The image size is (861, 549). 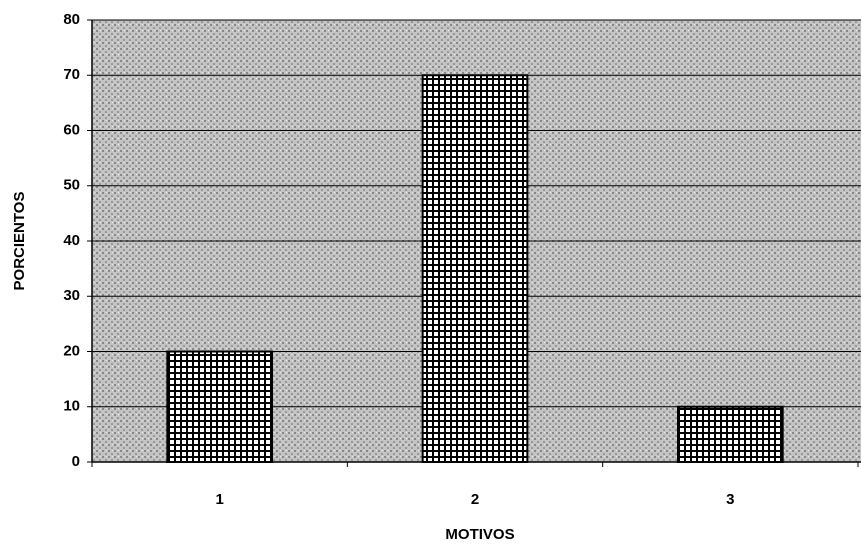 I want to click on y-tick-label: 50, so click(x=71, y=185).